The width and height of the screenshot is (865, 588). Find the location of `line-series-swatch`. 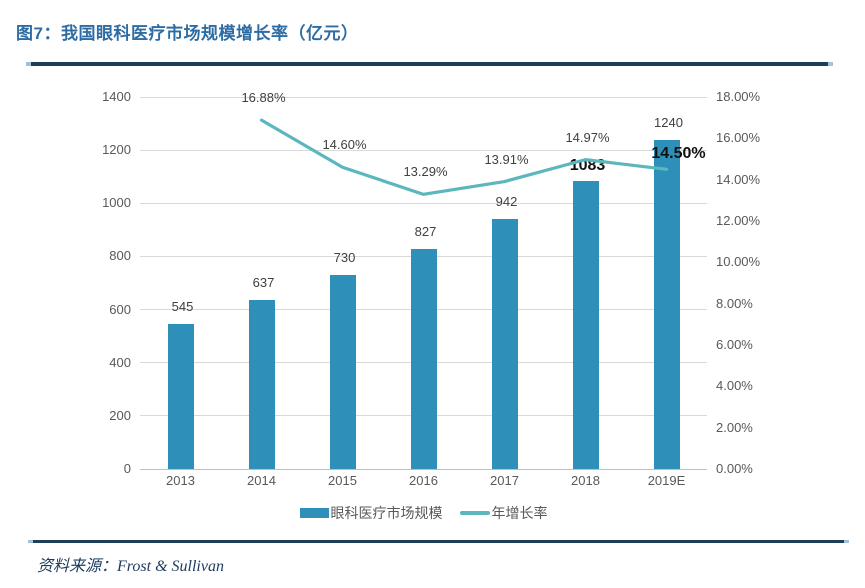

line-series-swatch is located at coordinates (474, 513).